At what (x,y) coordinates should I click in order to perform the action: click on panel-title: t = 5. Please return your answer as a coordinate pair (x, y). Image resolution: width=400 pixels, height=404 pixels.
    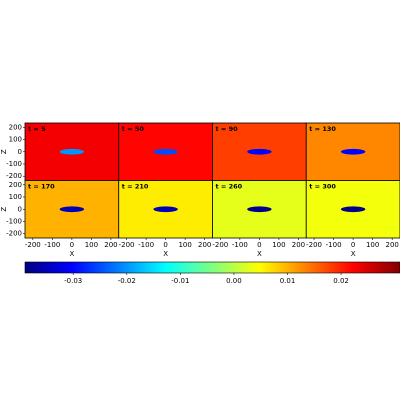
    Looking at the image, I should click on (37, 129).